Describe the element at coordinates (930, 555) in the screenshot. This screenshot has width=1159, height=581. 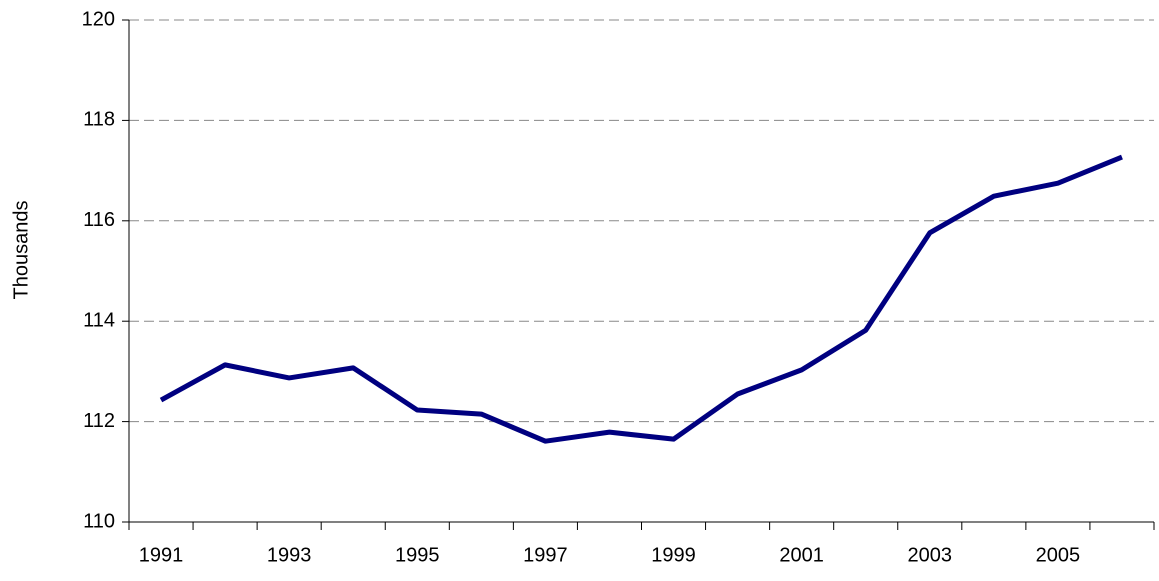
I see `x-tick-label: 2003` at that location.